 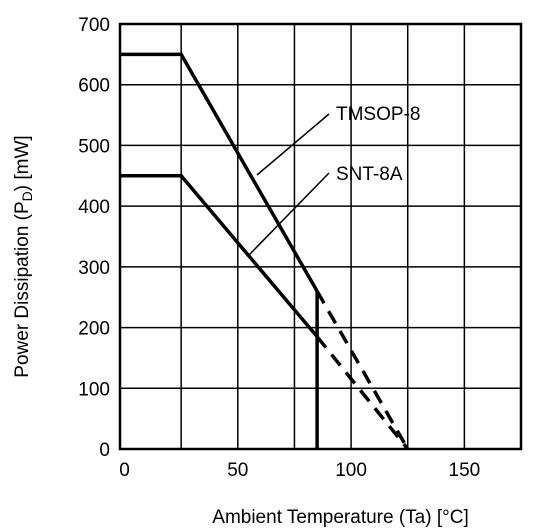 What do you see at coordinates (124, 470) in the screenshot?
I see `x-tick-label-0: 0` at bounding box center [124, 470].